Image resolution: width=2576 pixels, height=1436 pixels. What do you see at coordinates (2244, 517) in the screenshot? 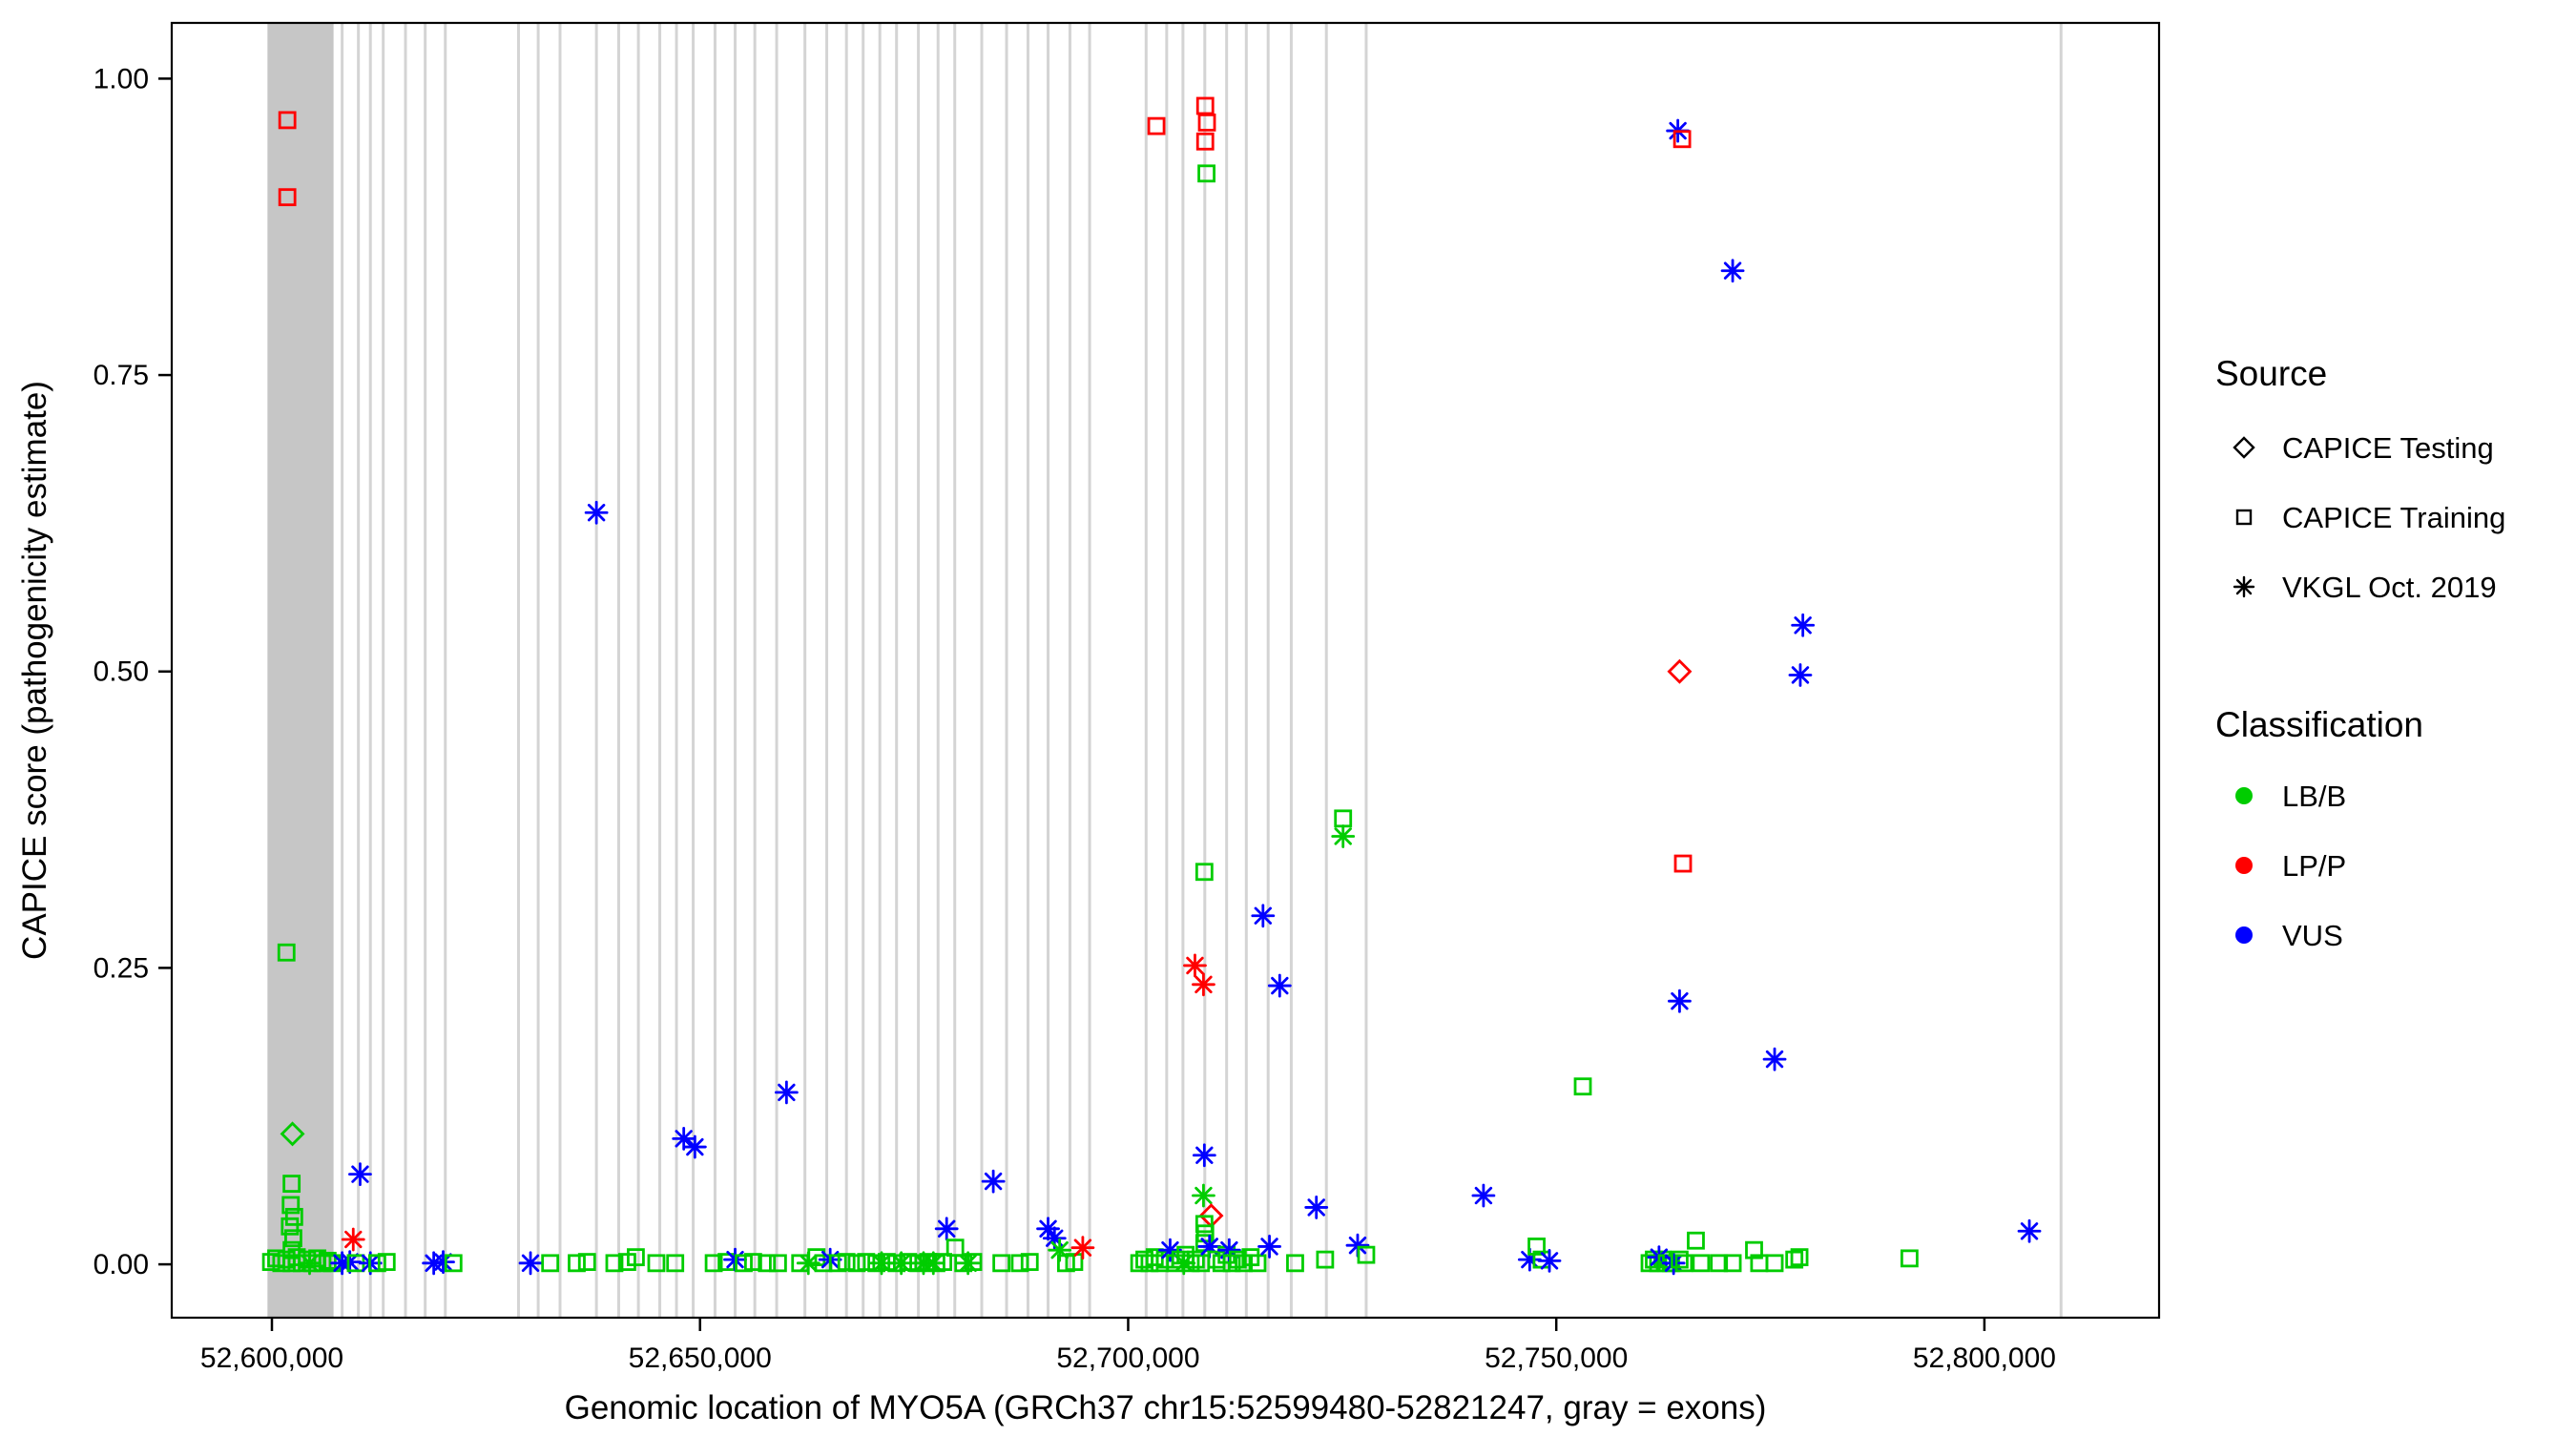
I see `square-legend-icon` at bounding box center [2244, 517].